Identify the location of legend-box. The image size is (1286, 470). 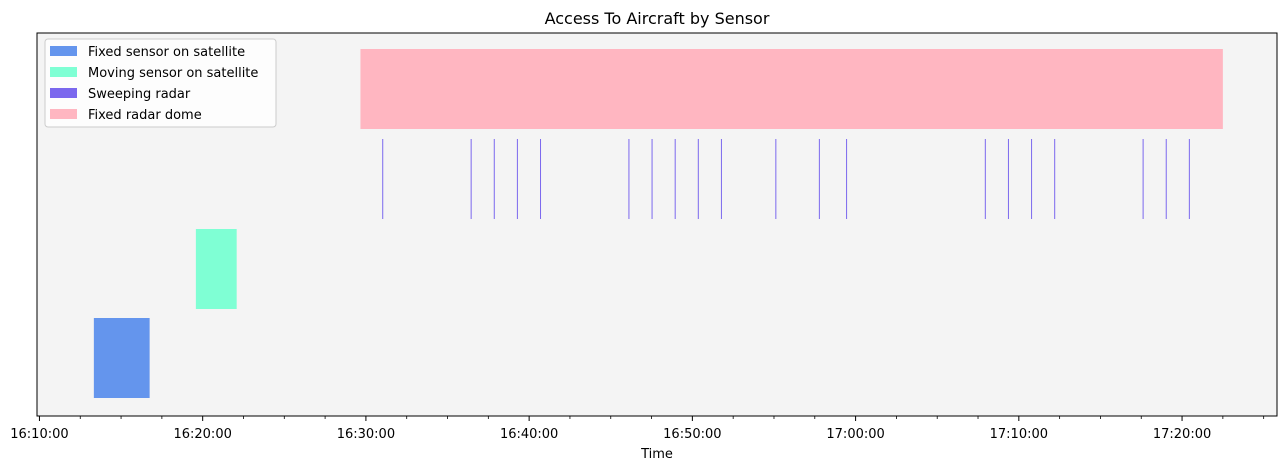
(160, 83).